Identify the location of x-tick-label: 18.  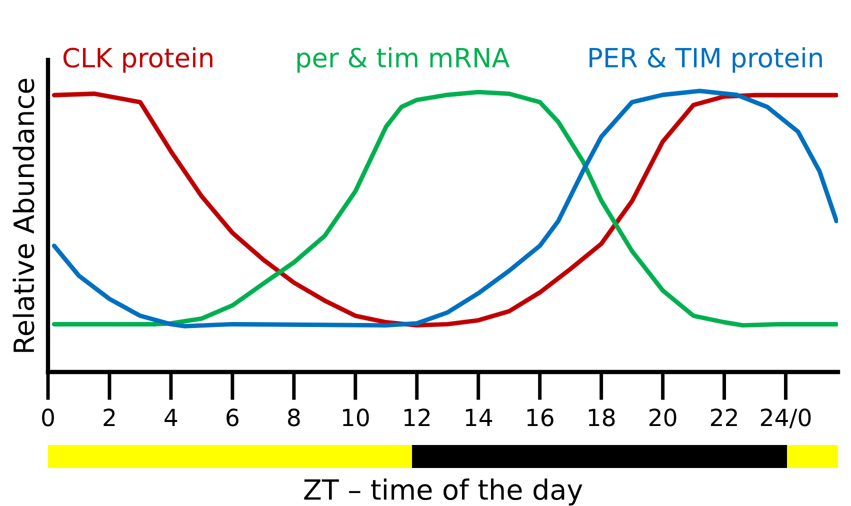
(601, 417).